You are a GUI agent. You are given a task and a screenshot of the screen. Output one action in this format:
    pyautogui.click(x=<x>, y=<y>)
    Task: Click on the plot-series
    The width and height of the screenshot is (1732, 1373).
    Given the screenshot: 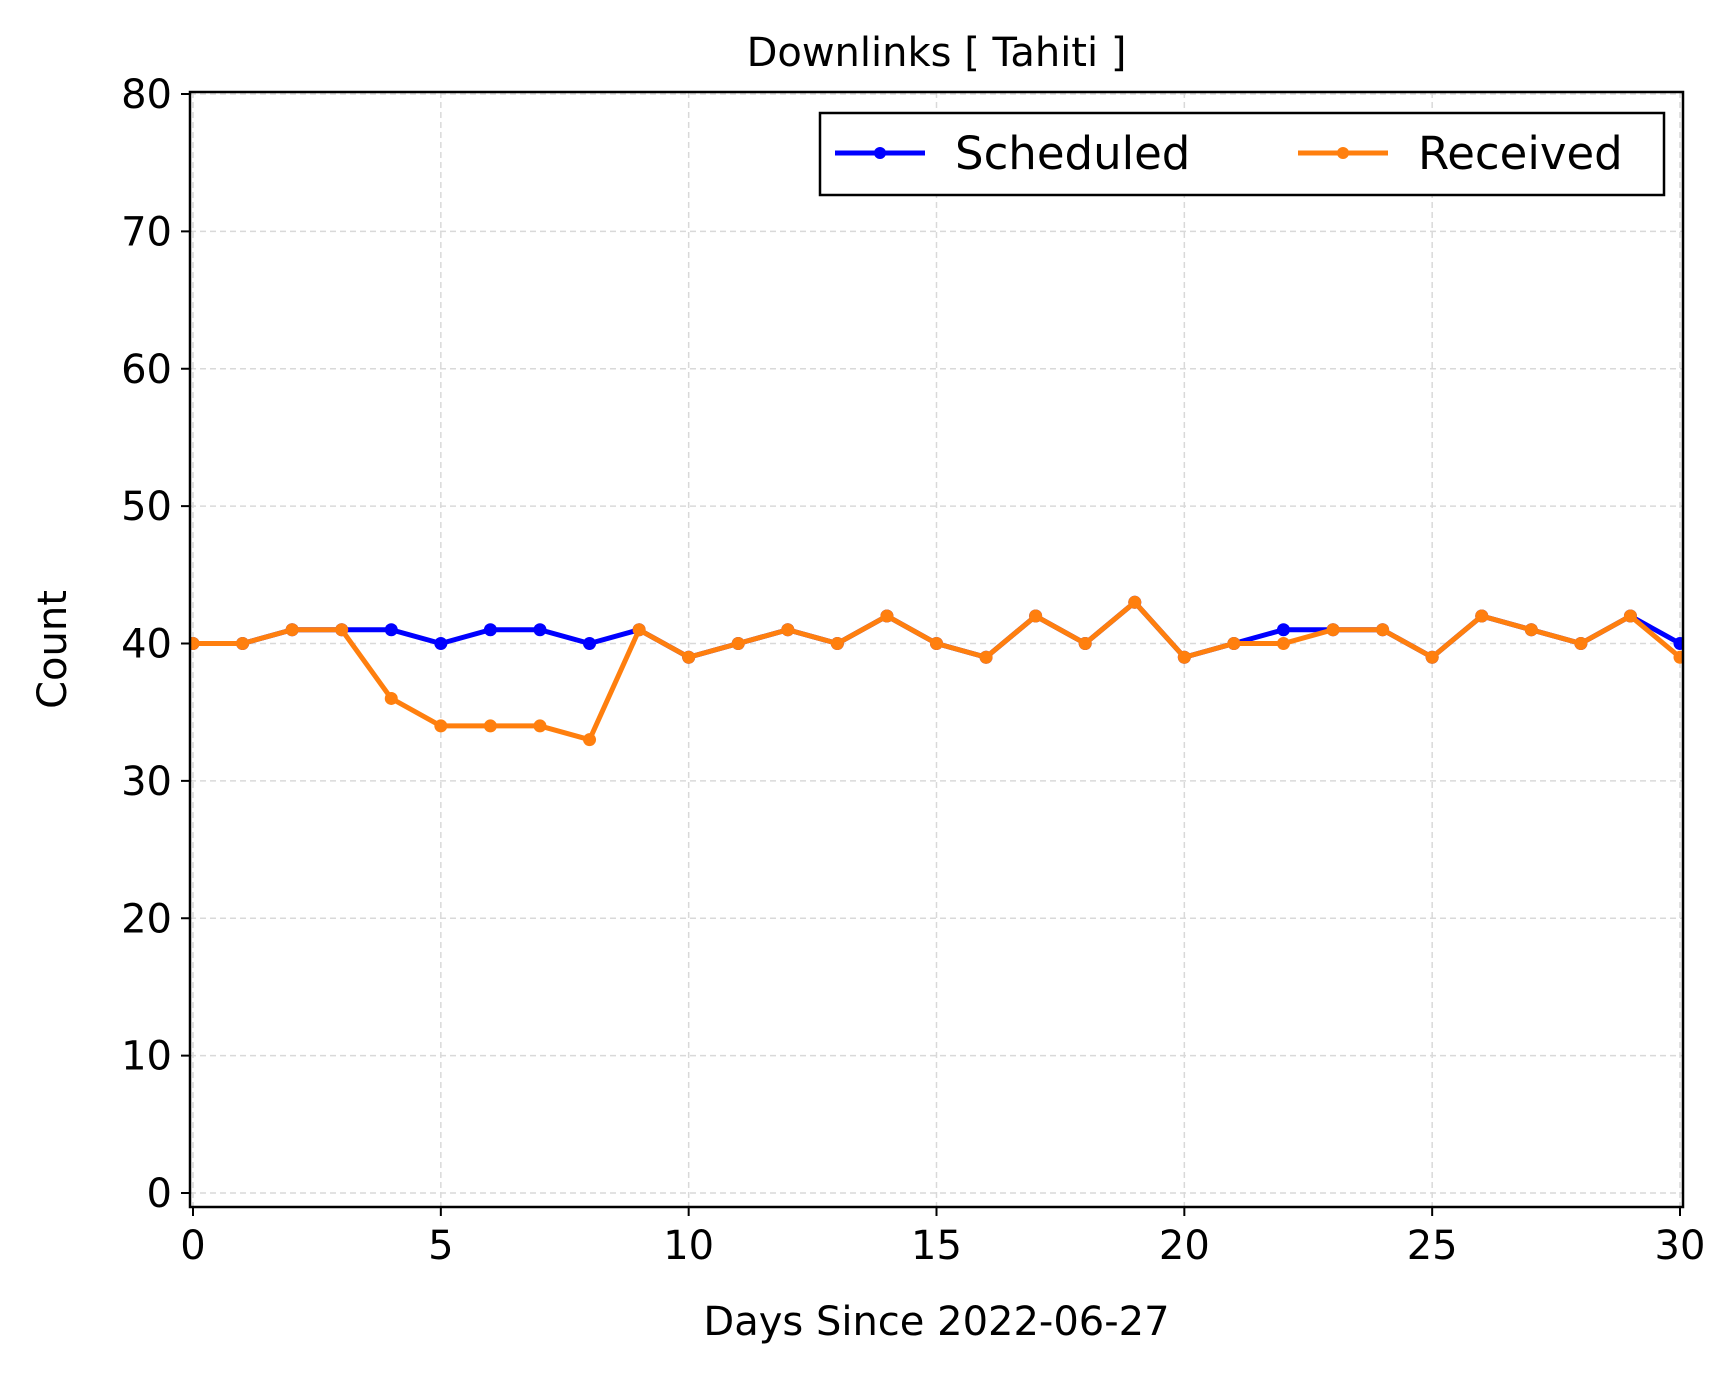 What is the action you would take?
    pyautogui.click(x=936, y=671)
    